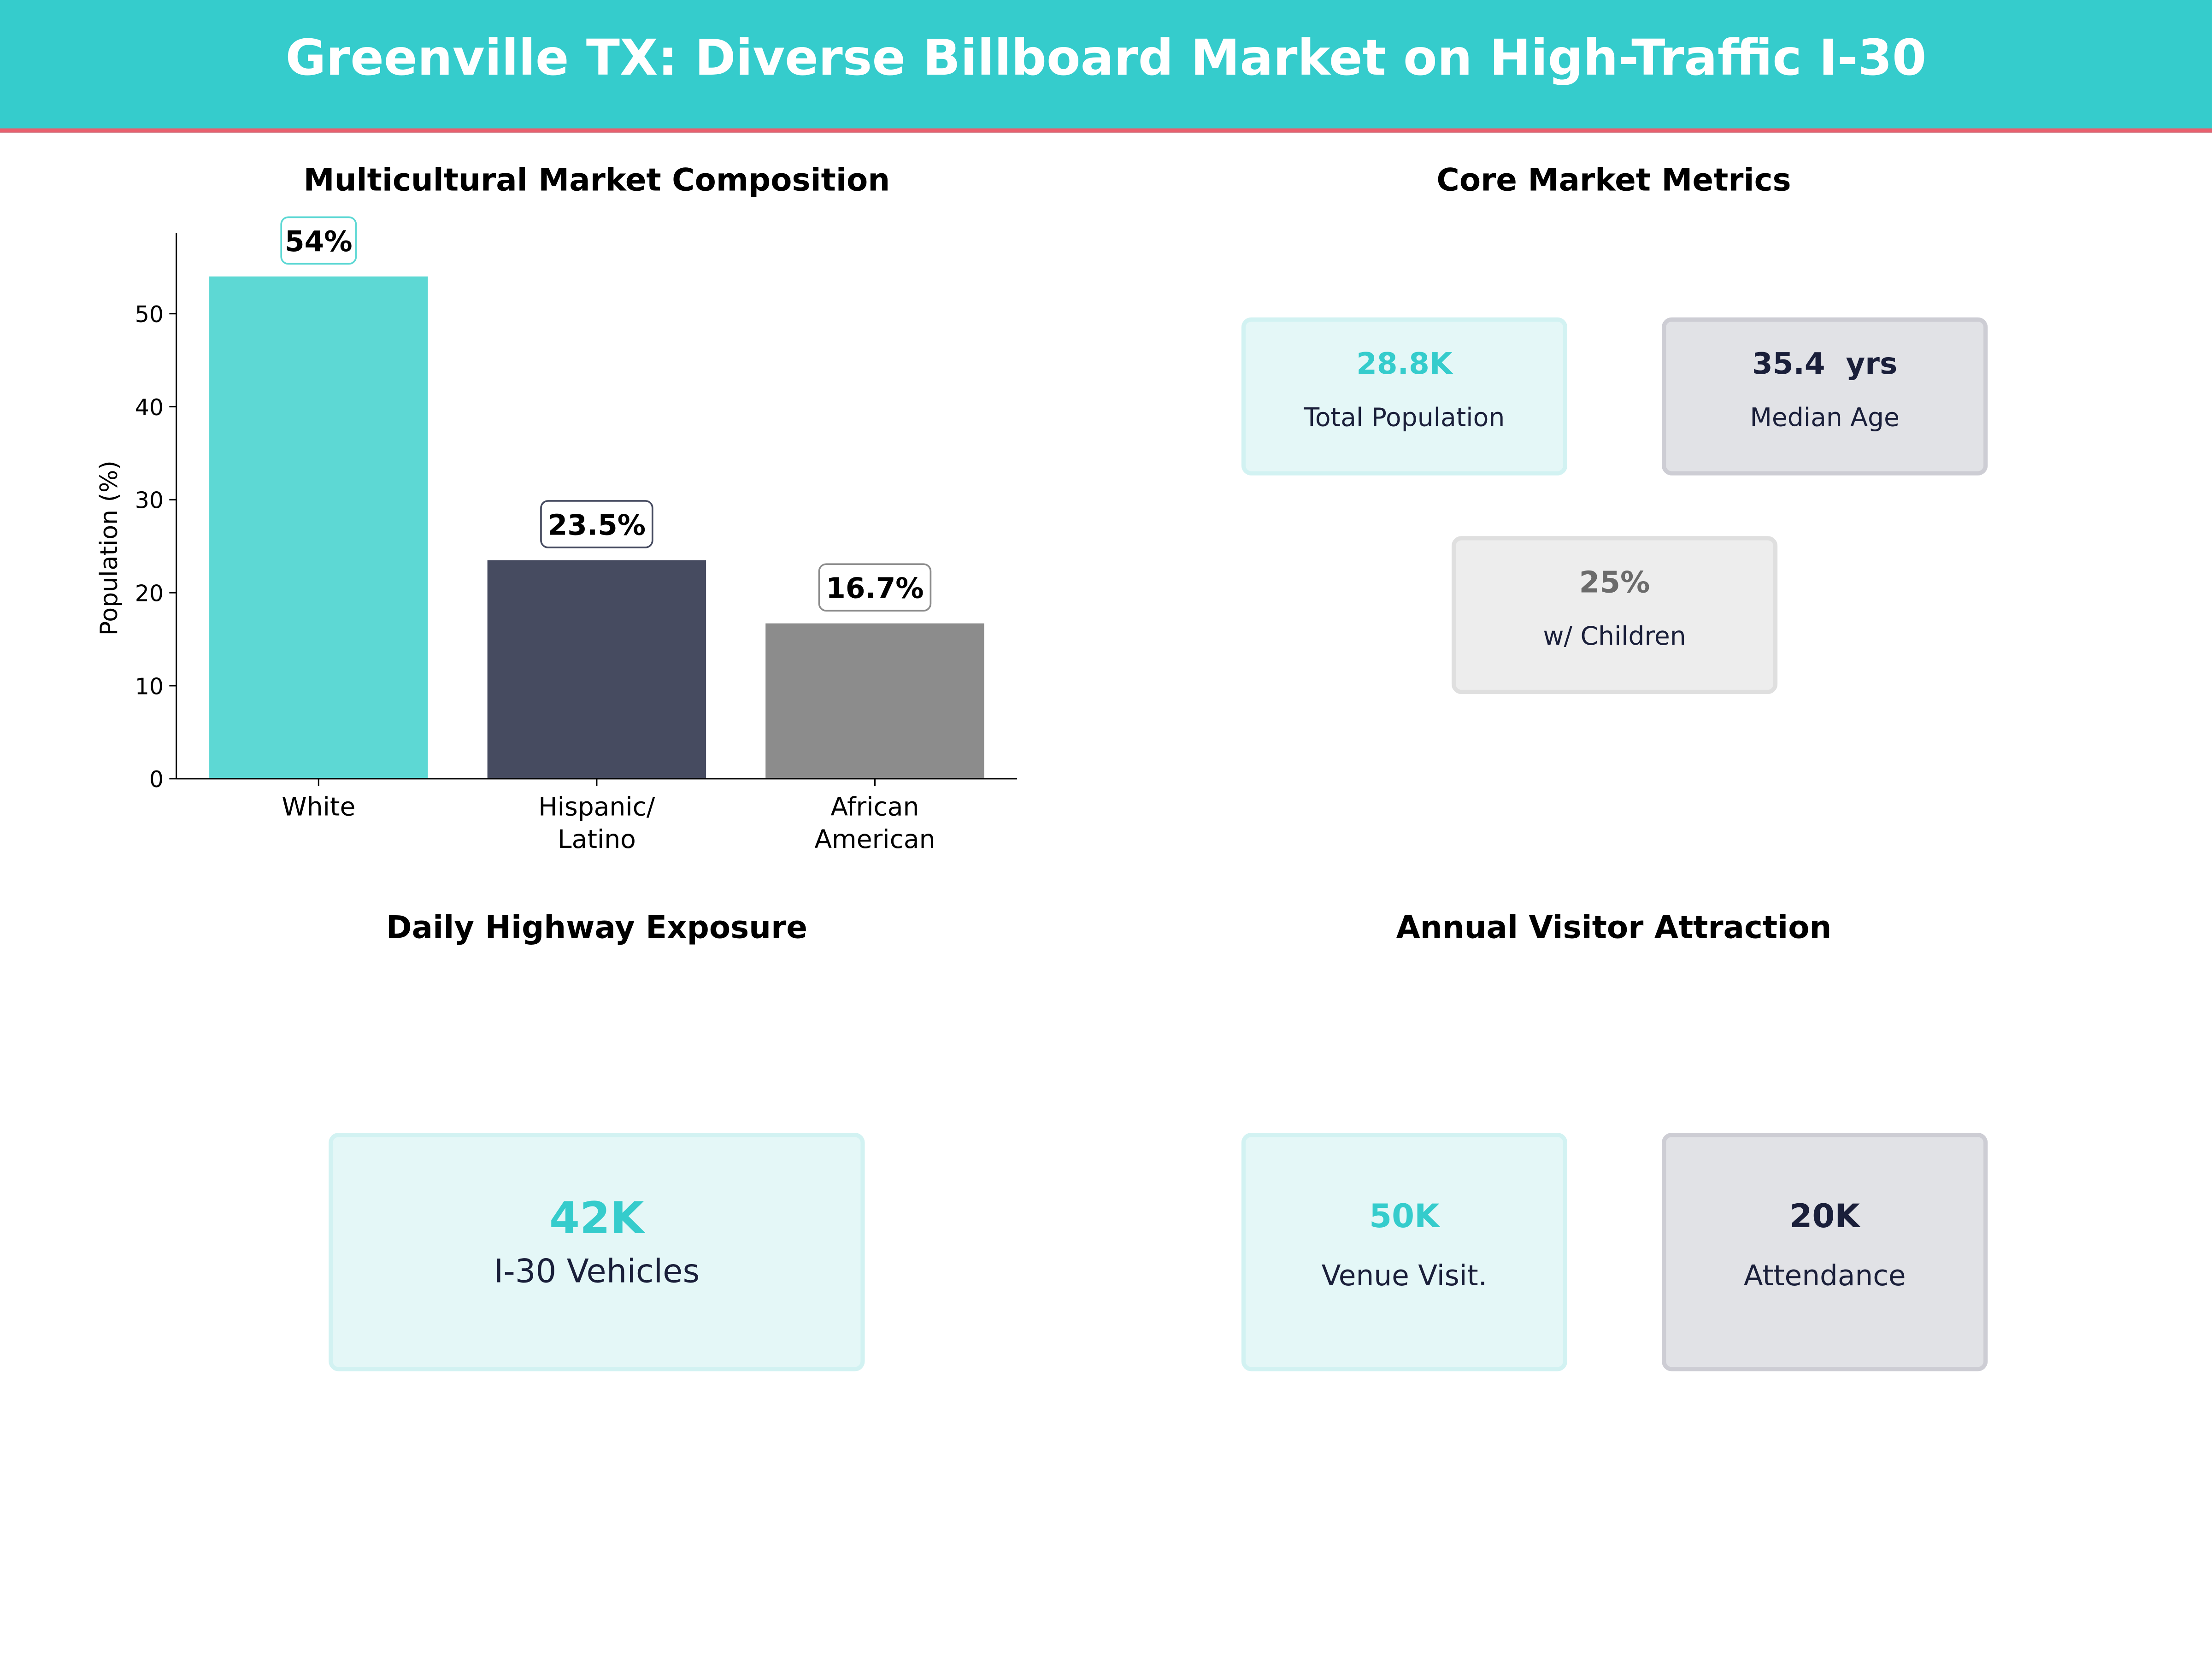 This screenshot has width=2212, height=1659. What do you see at coordinates (1404, 1252) in the screenshot?
I see `metric-card-venue-visits: 50K Venue Visit.` at bounding box center [1404, 1252].